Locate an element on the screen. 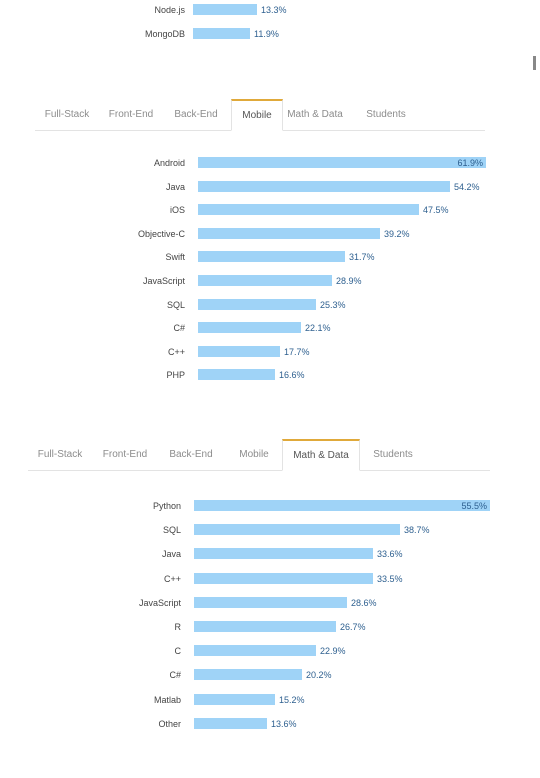 The height and width of the screenshot is (778, 540). bar-row: MongoDB 11.9% is located at coordinates (270, 34).